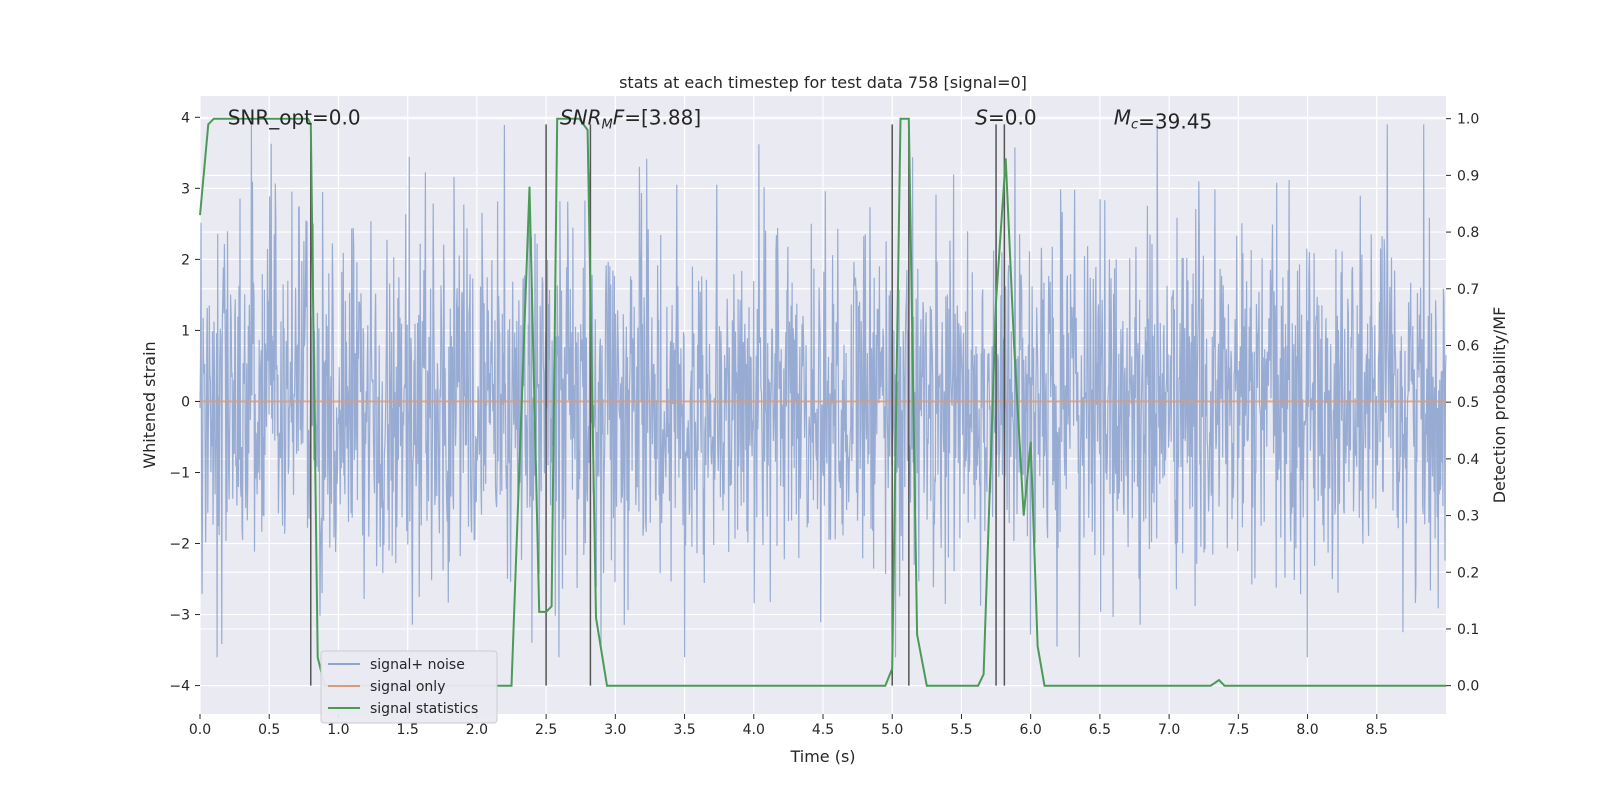  I want to click on y-right-tick-label: 0.0, so click(1468, 687).